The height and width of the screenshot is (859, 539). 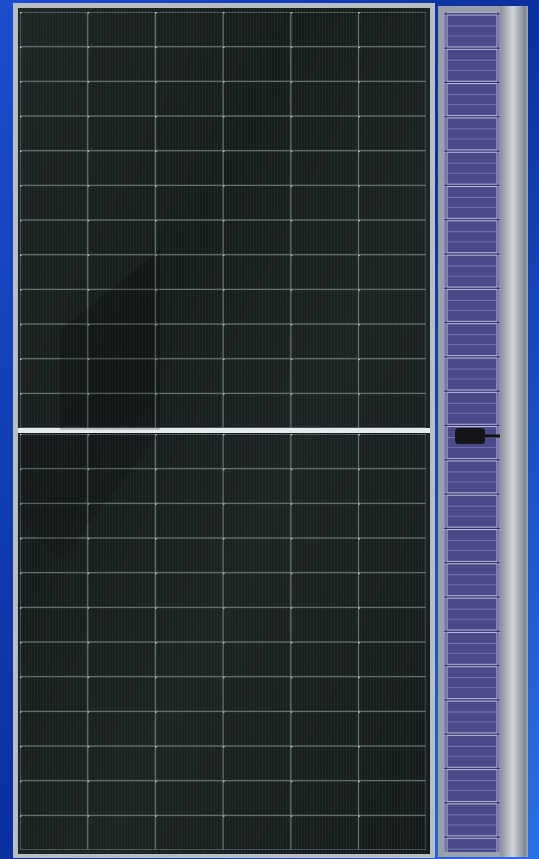 What do you see at coordinates (470, 436) in the screenshot?
I see `junction-box` at bounding box center [470, 436].